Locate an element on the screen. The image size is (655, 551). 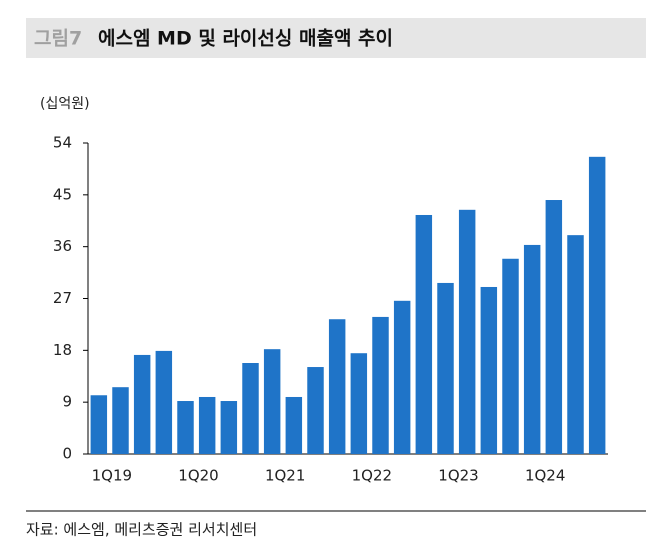
x-tick-label: 1Q19 is located at coordinates (112, 476).